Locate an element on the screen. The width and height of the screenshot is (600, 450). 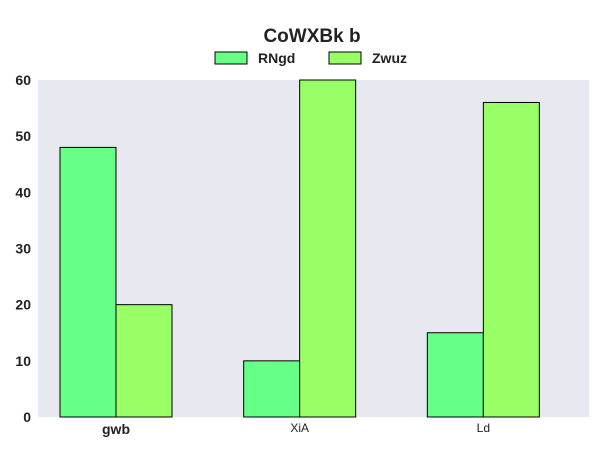
bar-rngd-ld is located at coordinates (455, 375).